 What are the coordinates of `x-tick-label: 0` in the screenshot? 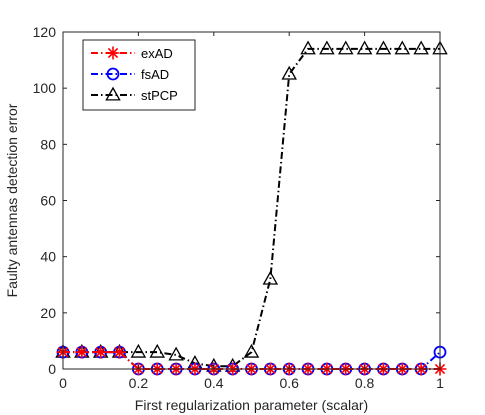 It's located at (63, 383).